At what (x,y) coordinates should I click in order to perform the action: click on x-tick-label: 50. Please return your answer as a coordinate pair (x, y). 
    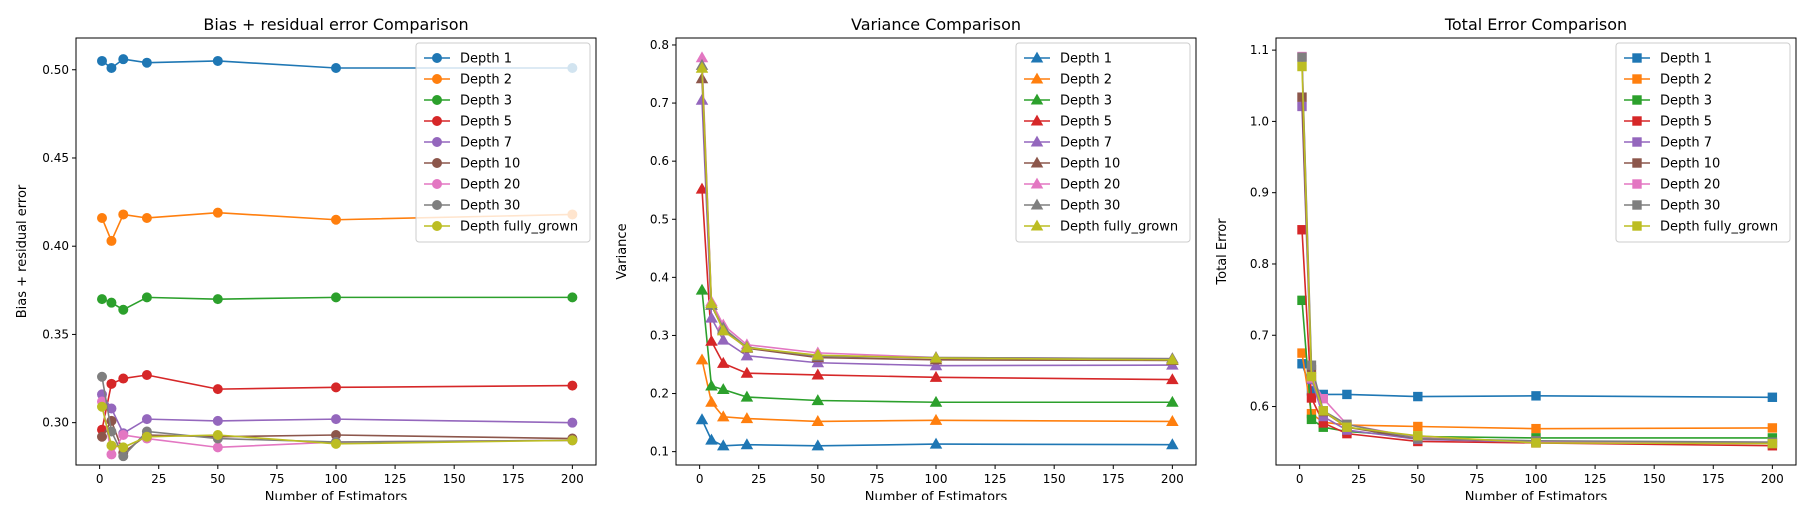
    Looking at the image, I should click on (1417, 479).